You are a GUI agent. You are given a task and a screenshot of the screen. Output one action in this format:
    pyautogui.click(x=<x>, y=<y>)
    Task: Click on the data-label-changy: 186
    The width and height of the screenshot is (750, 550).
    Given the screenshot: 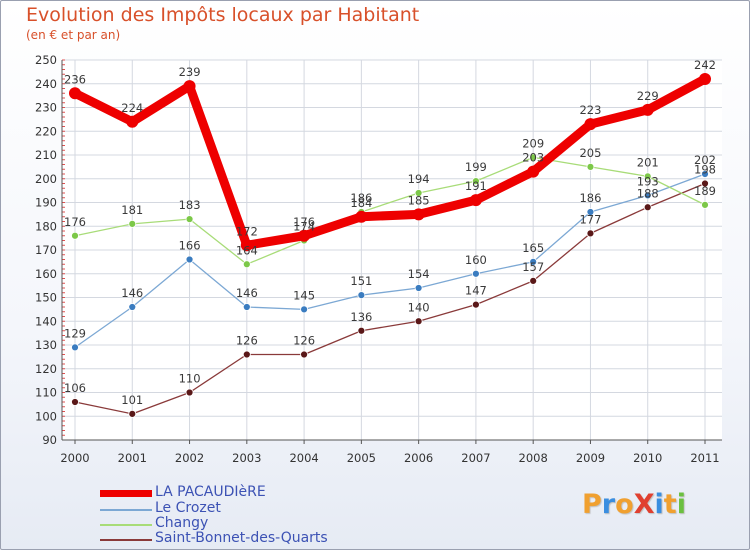 What is the action you would take?
    pyautogui.click(x=361, y=198)
    